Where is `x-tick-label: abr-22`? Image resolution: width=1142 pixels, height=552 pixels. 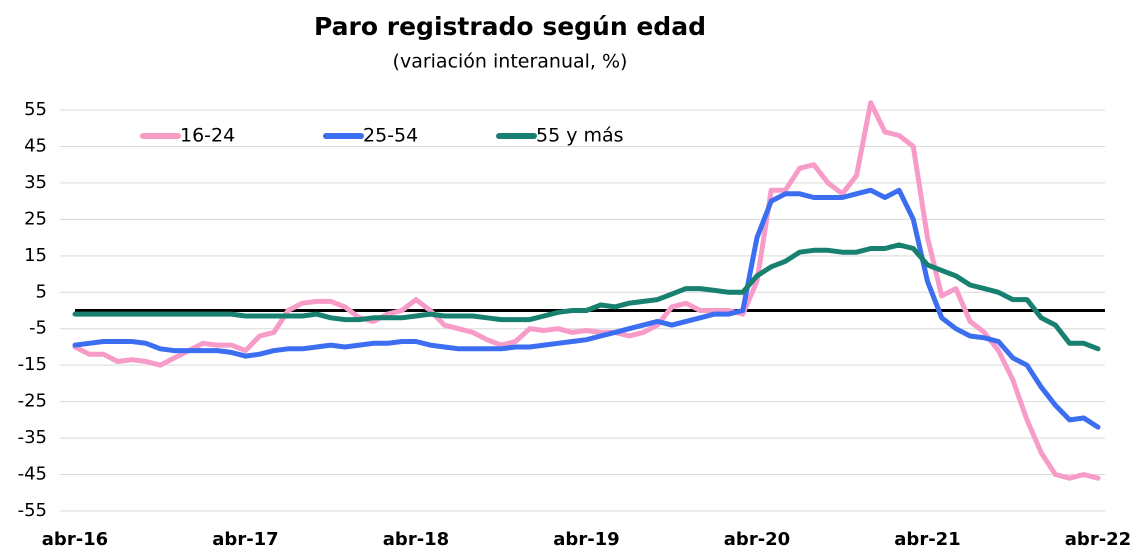
x-tick-label: abr-22 is located at coordinates (1098, 539).